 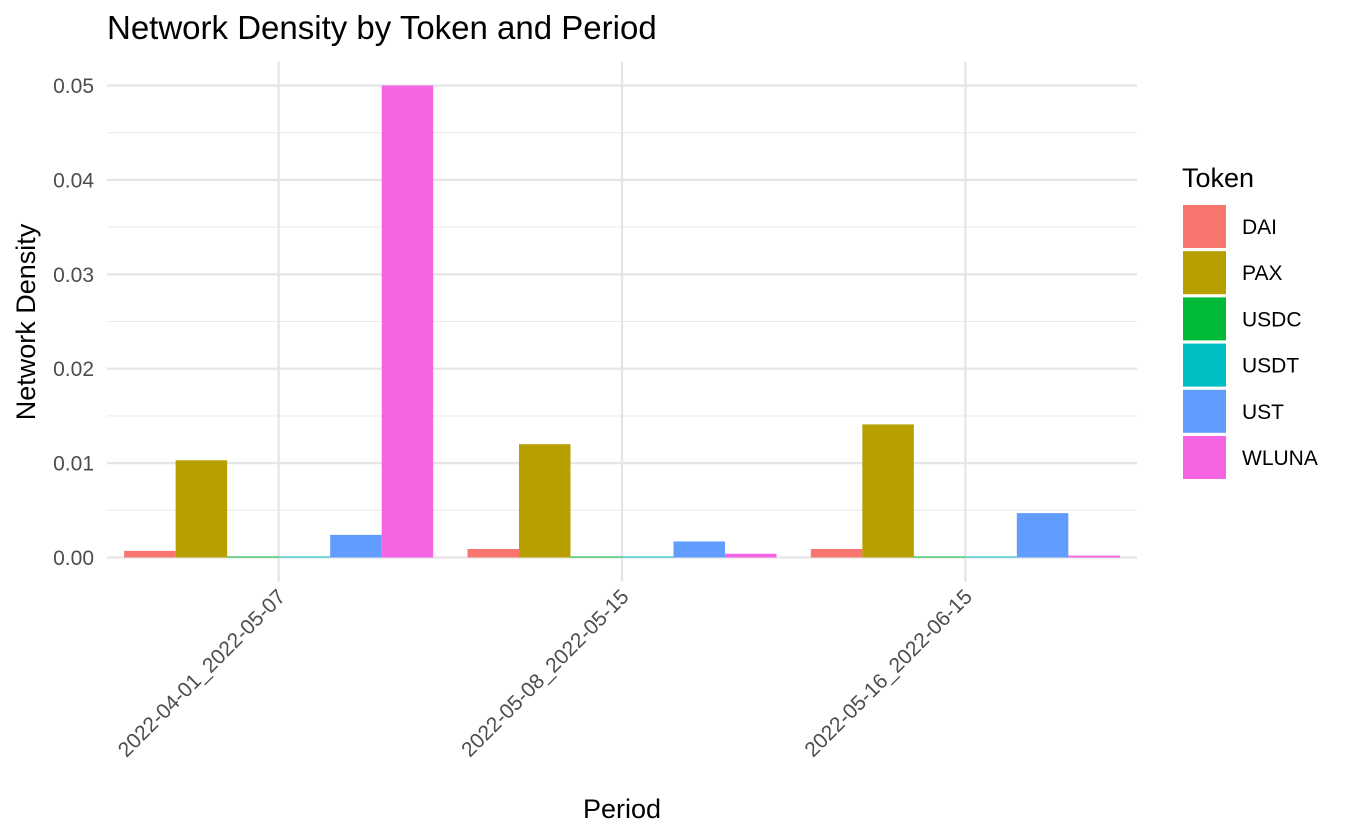 What do you see at coordinates (1204, 457) in the screenshot?
I see `legend-key-wluna` at bounding box center [1204, 457].